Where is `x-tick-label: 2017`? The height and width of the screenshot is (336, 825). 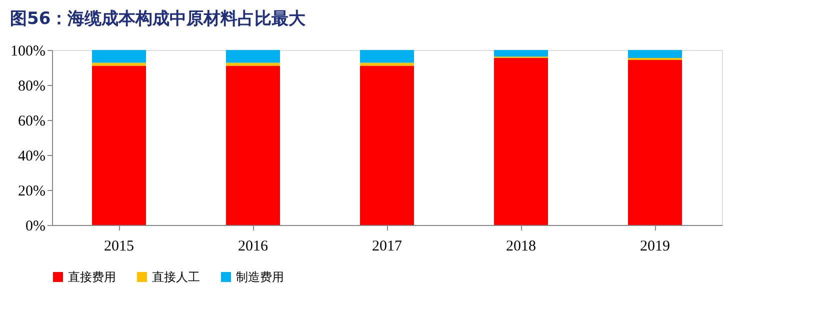 x-tick-label: 2017 is located at coordinates (387, 246).